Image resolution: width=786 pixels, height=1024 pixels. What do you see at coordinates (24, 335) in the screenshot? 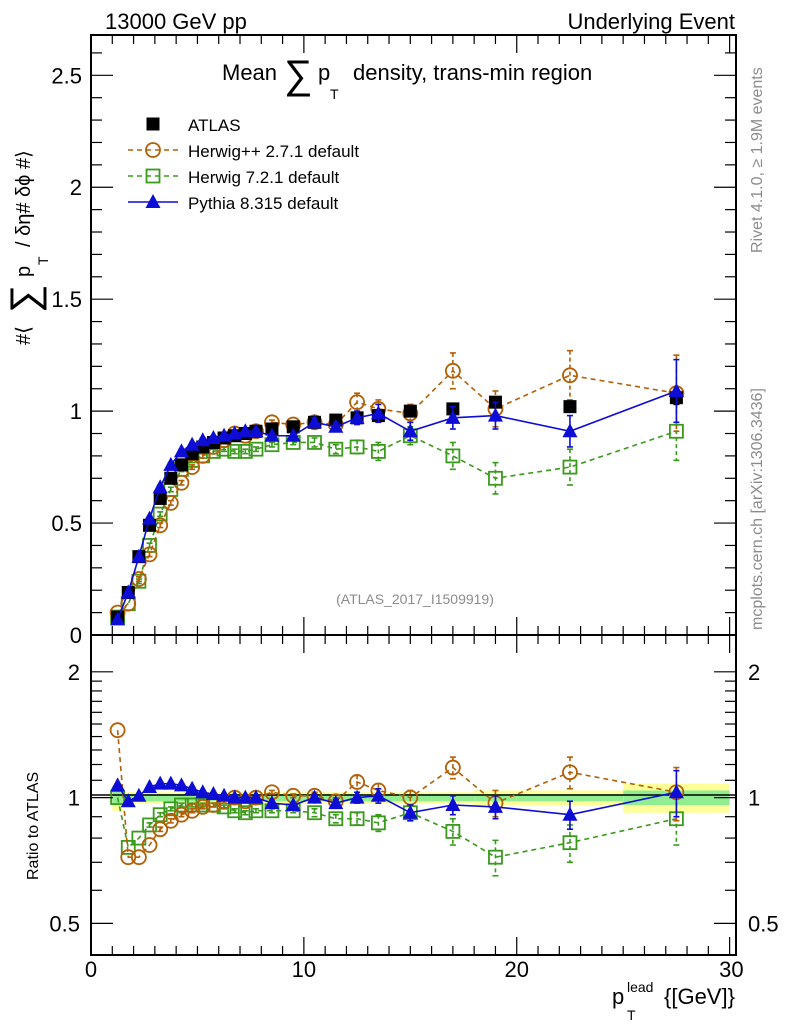
I see `ylabel-pre: #⟨` at bounding box center [24, 335].